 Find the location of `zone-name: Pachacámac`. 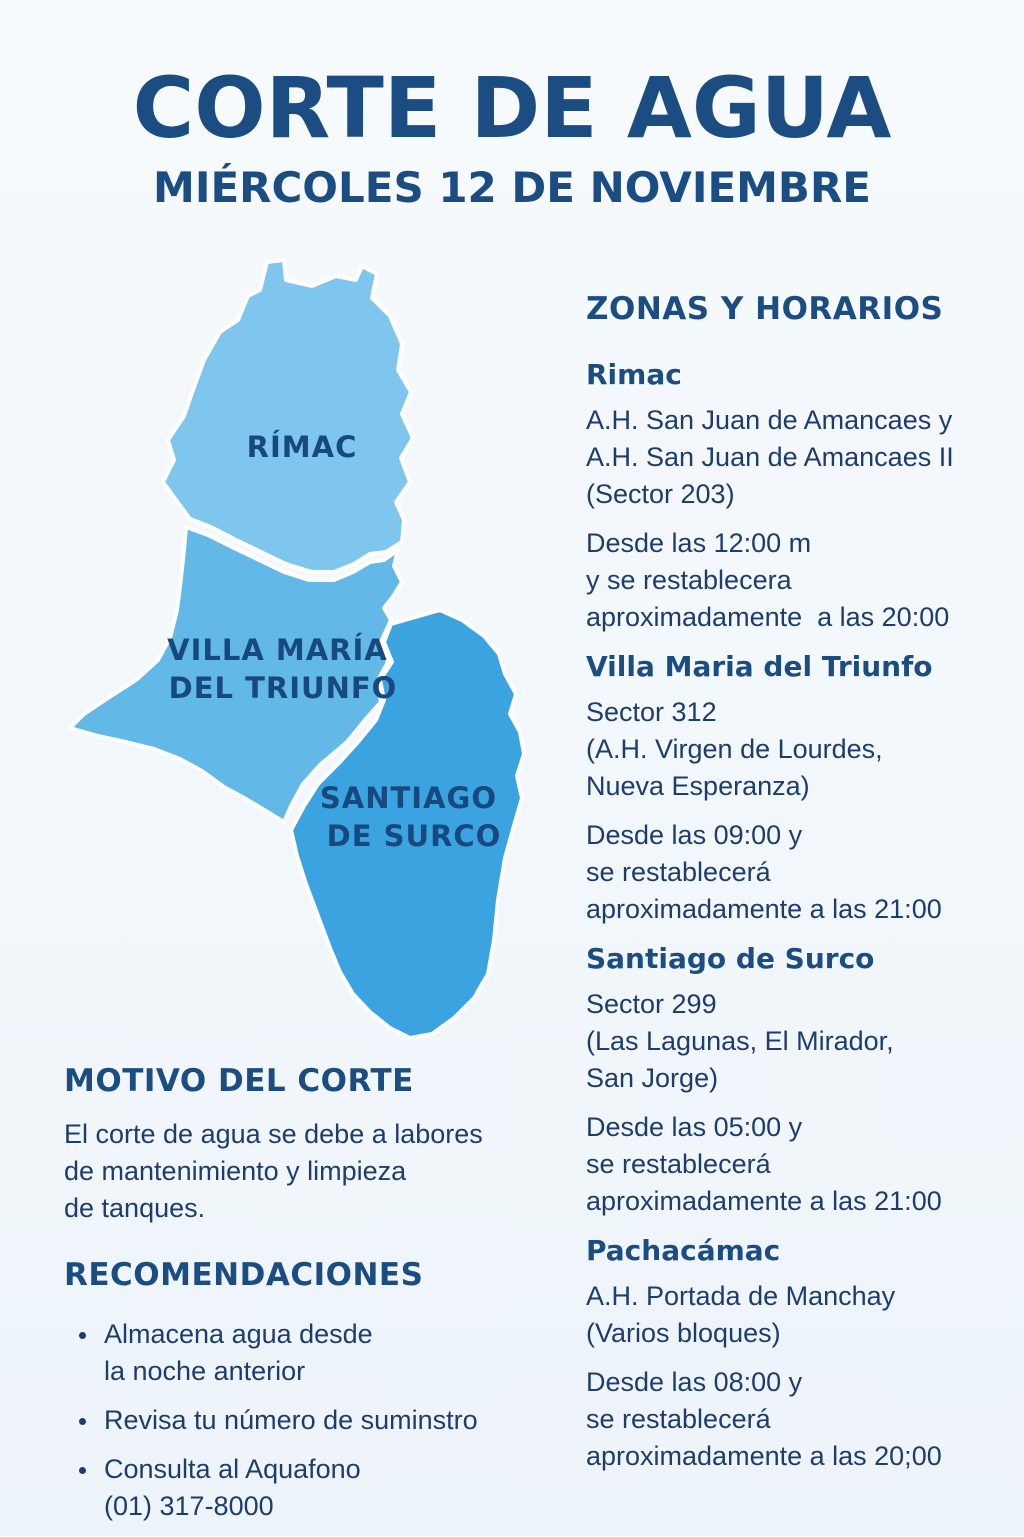

zone-name: Pachacámac is located at coordinates (683, 1250).